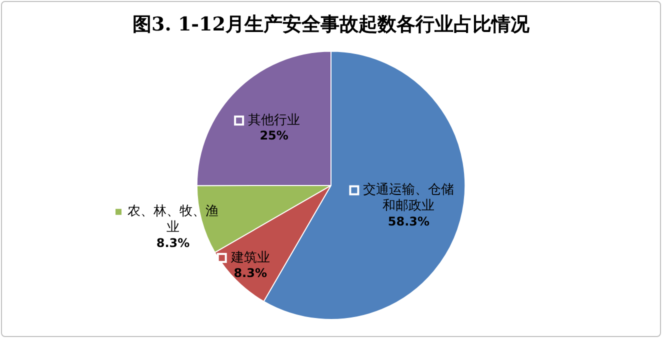 The width and height of the screenshot is (662, 338). I want to click on legend-label: 其他行业, so click(274, 120).